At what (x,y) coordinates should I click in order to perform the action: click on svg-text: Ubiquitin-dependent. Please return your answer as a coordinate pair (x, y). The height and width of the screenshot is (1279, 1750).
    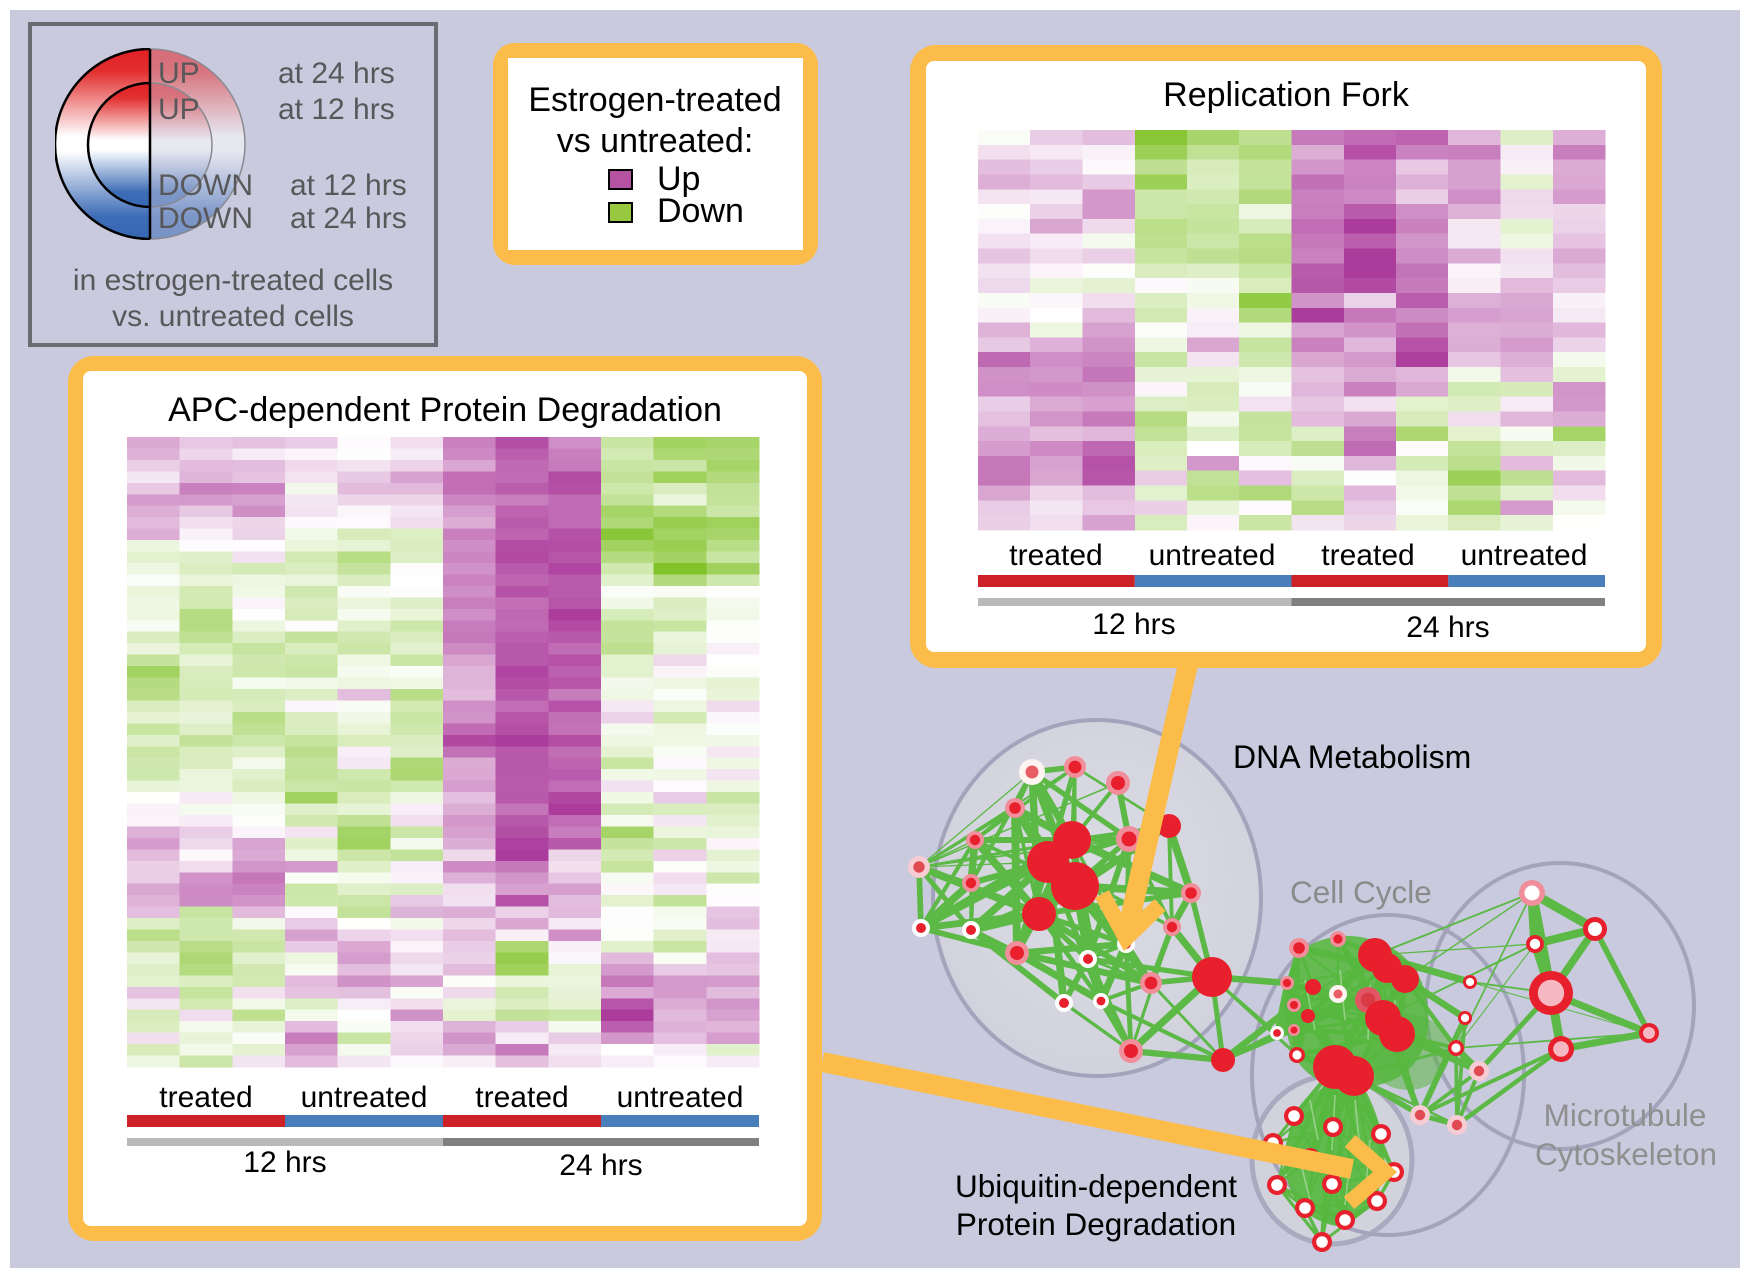
    Looking at the image, I should click on (1096, 1186).